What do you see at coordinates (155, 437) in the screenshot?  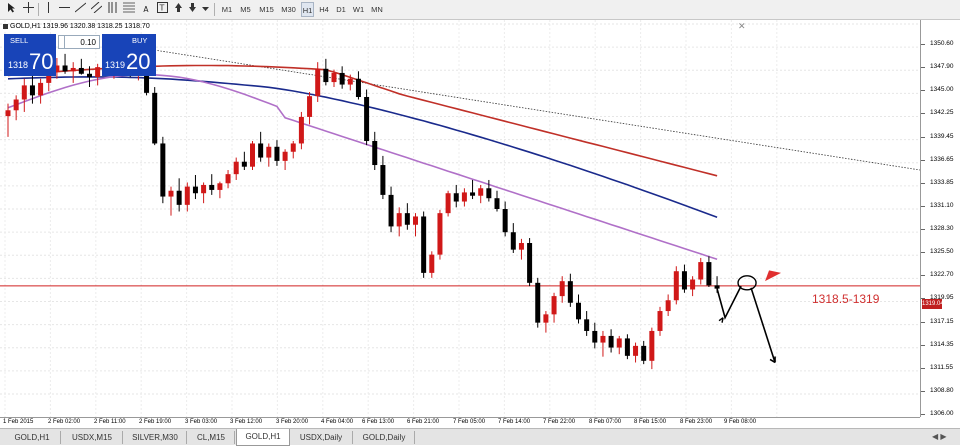 I see `chart-tab-2: SILVER,M30` at bounding box center [155, 437].